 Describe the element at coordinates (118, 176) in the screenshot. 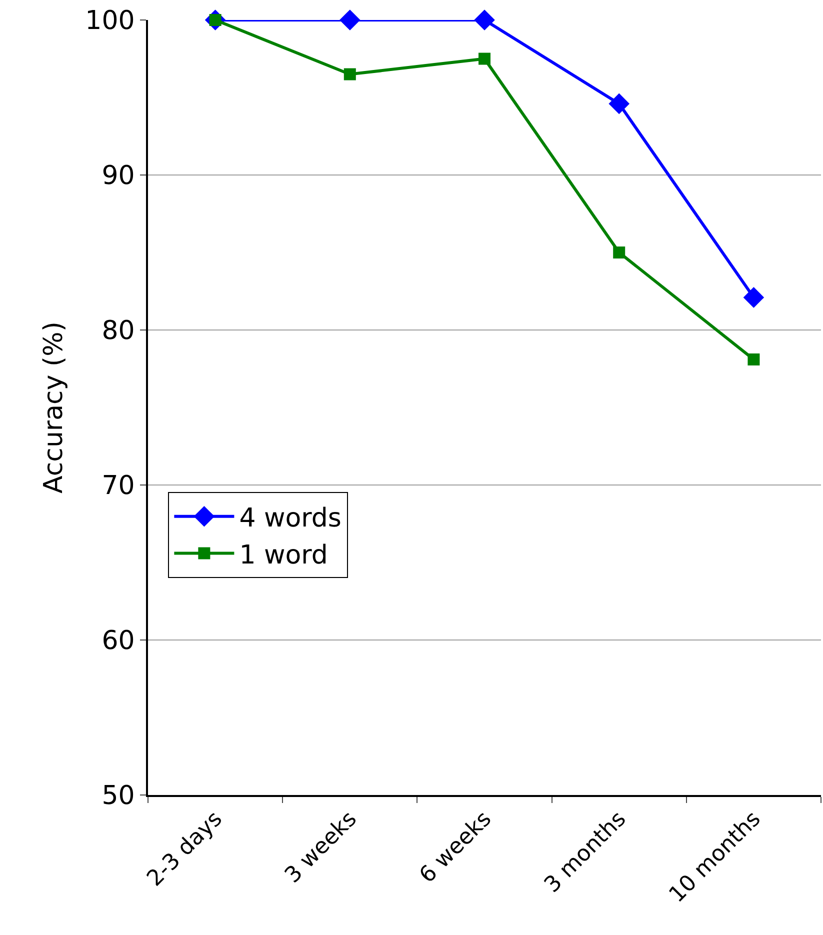

I see `y-tick-label: 90` at that location.